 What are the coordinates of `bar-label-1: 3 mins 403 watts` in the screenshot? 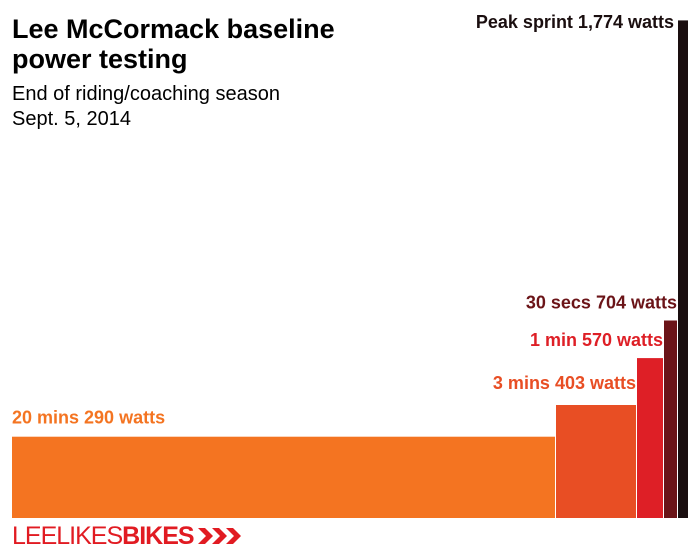 It's located at (564, 383).